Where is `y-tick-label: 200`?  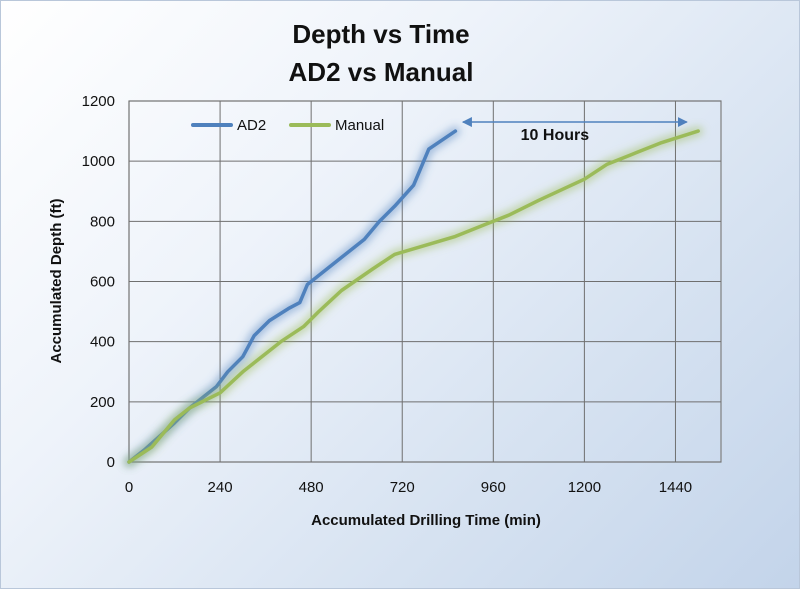
y-tick-label: 200 is located at coordinates (102, 402).